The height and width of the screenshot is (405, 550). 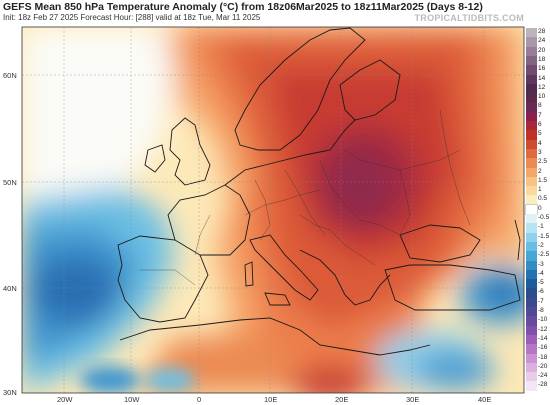 I want to click on legend-label: 0, so click(x=540, y=208).